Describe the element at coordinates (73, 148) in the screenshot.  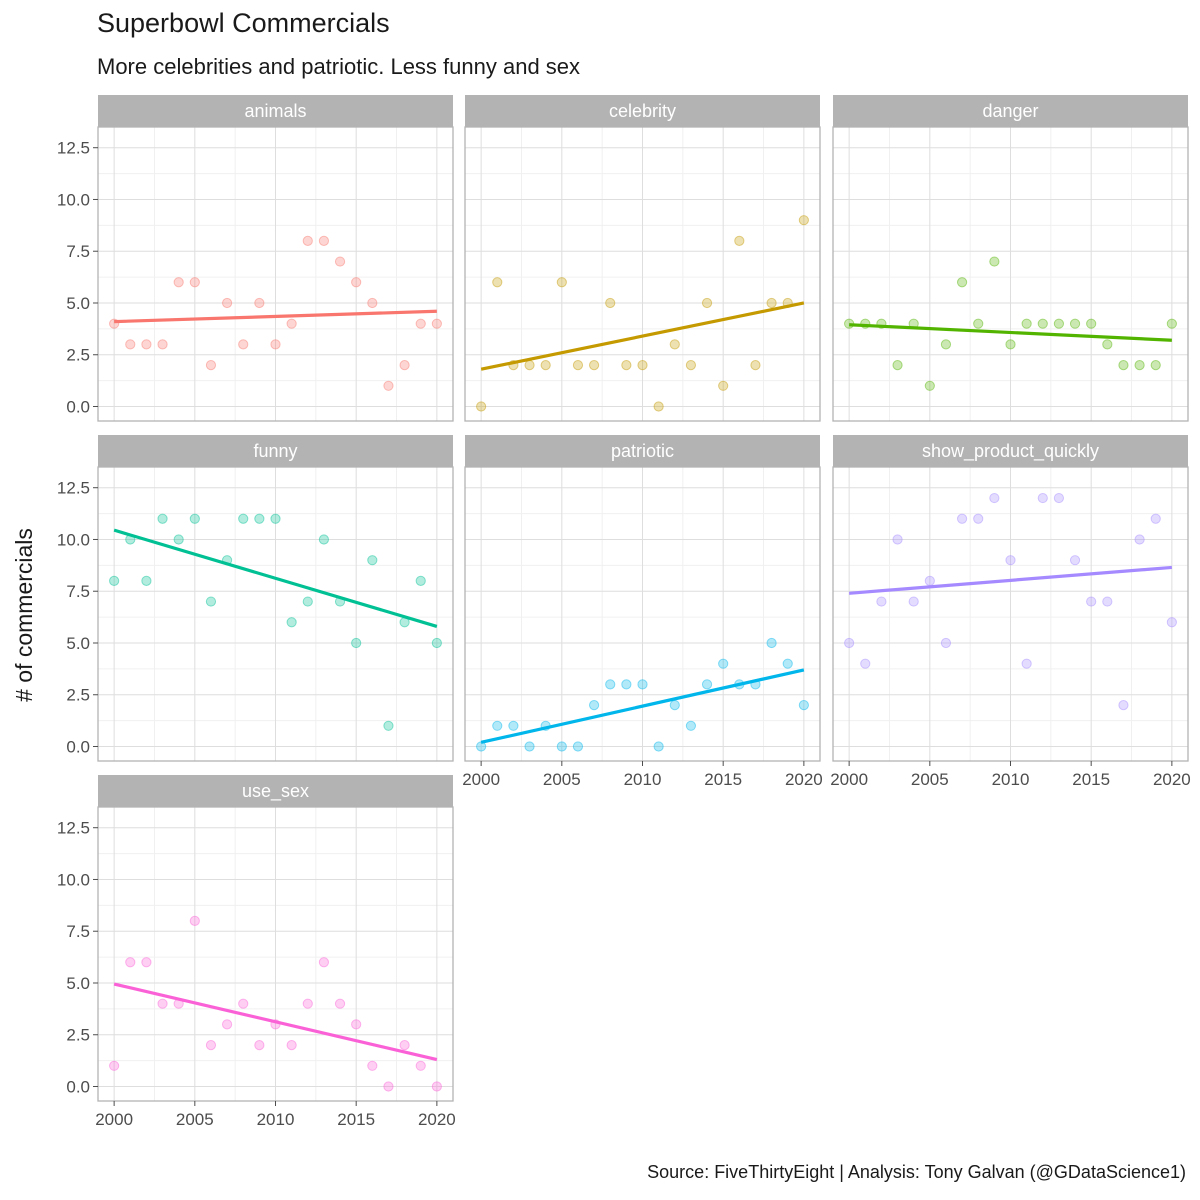
I see `y-tick-label: 12.5` at that location.